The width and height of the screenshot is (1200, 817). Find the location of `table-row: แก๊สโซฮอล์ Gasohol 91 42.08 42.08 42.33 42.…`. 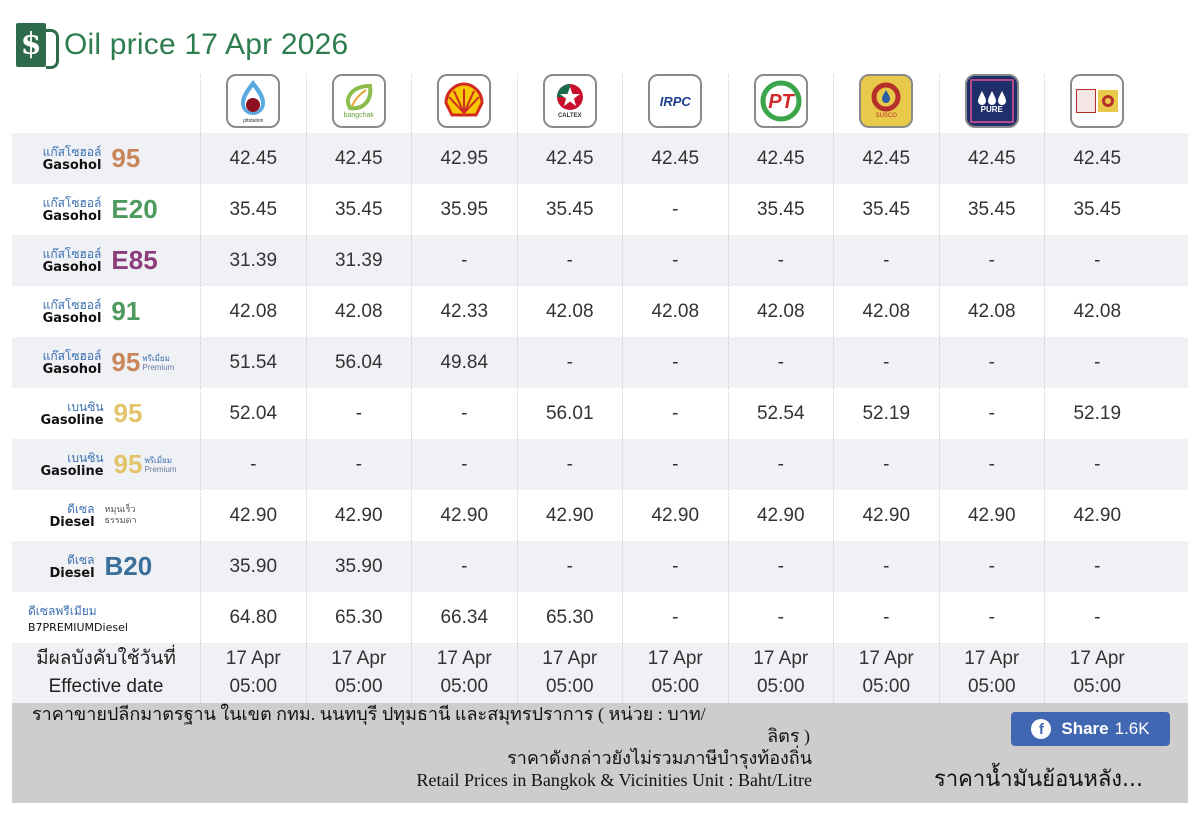

table-row: แก๊สโซฮอล์ Gasohol 91 42.08 42.08 42.33 42.… is located at coordinates (600, 311).